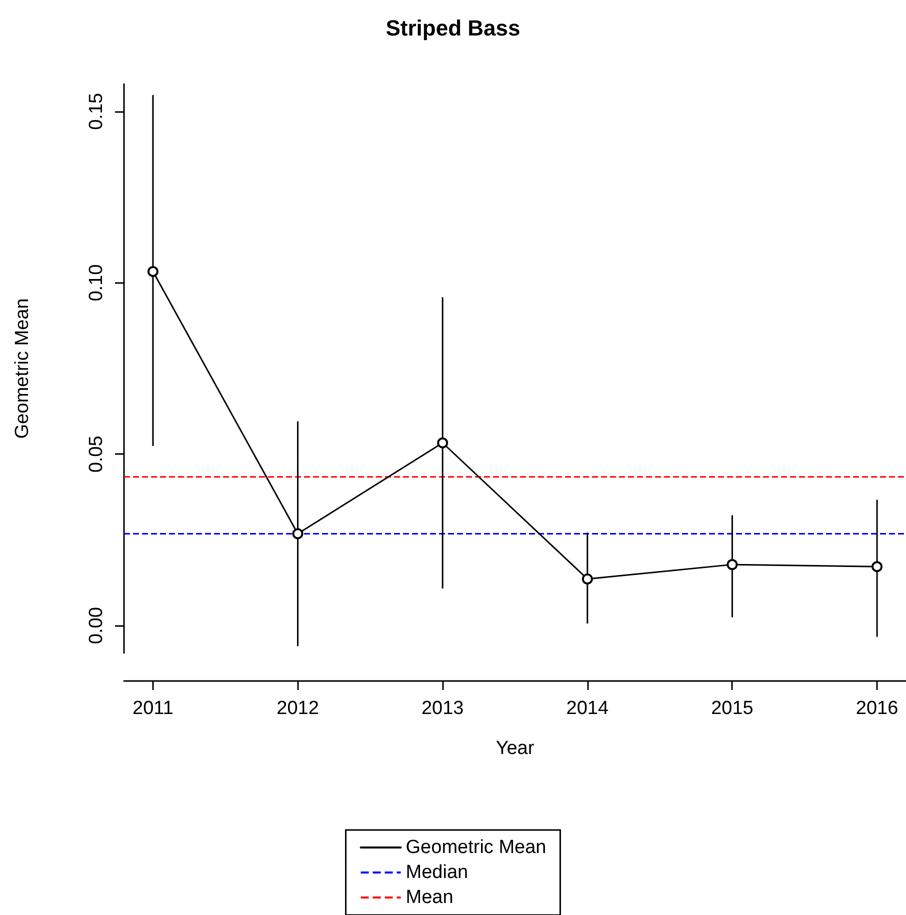  Describe the element at coordinates (297, 708) in the screenshot. I see `x-tick-label: 2012` at that location.